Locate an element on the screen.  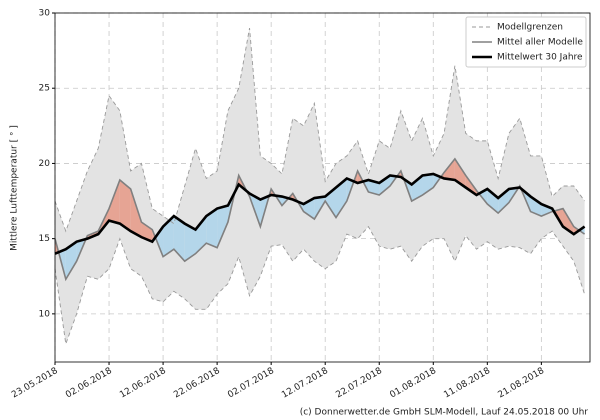
x-tick-label: 23.05.2018 is located at coordinates (35, 383).